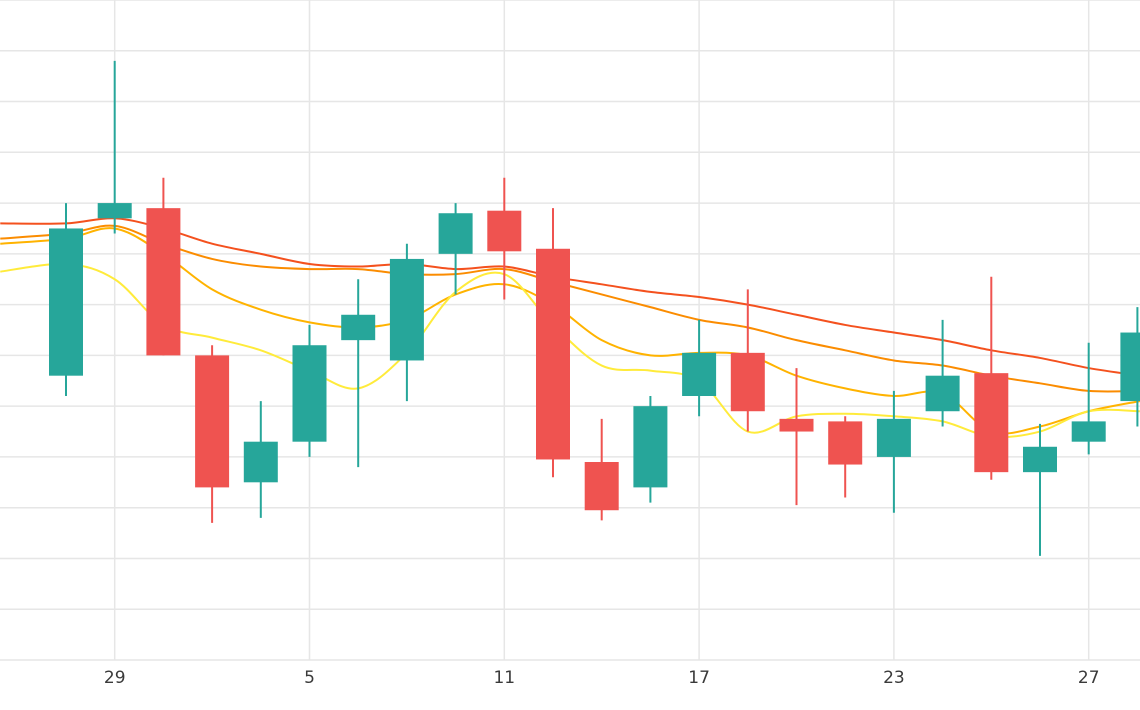 The width and height of the screenshot is (1140, 710). I want to click on x-tick-label: 27, so click(1089, 678).